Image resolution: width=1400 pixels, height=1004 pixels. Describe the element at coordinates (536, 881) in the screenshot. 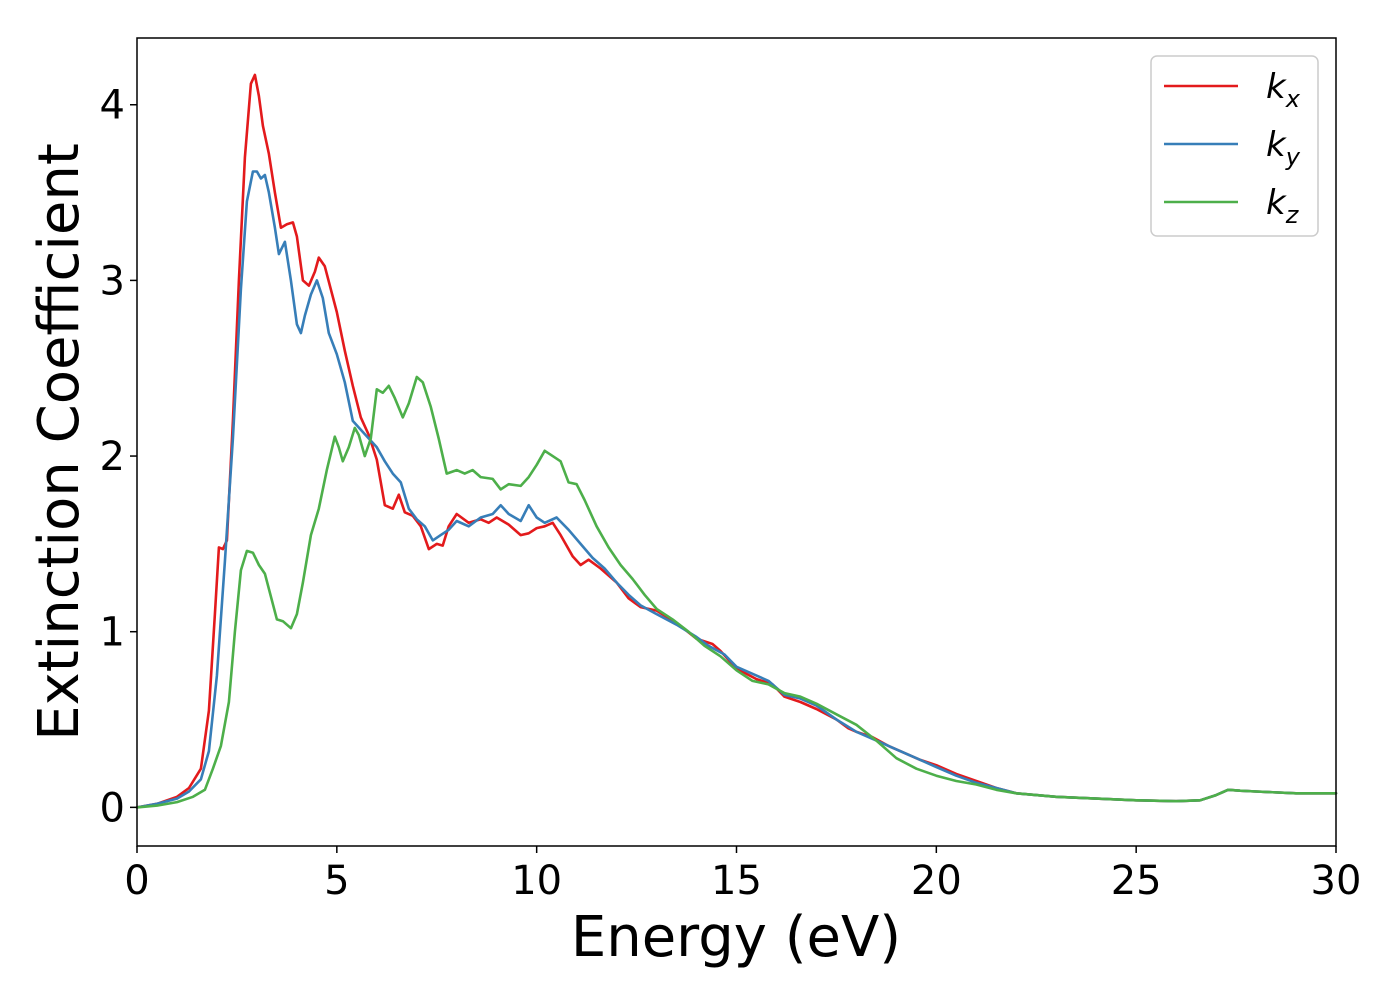

I see `x-tick-label: 10` at that location.